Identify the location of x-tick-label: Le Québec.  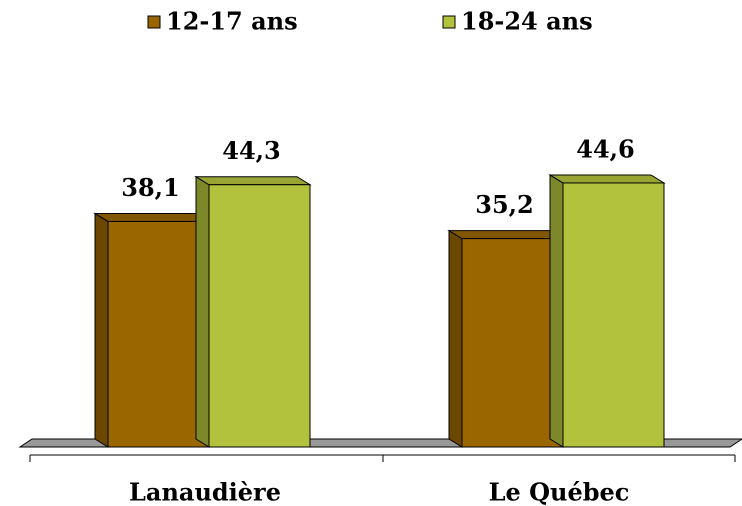
(559, 492).